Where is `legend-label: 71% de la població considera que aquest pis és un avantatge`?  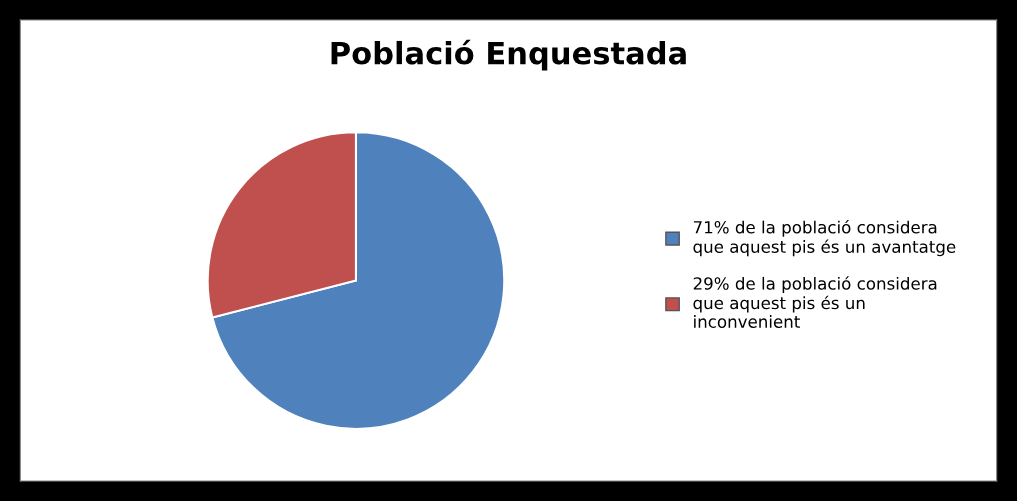
legend-label: 71% de la població considera que aquest pis és un avantatge is located at coordinates (824, 238).